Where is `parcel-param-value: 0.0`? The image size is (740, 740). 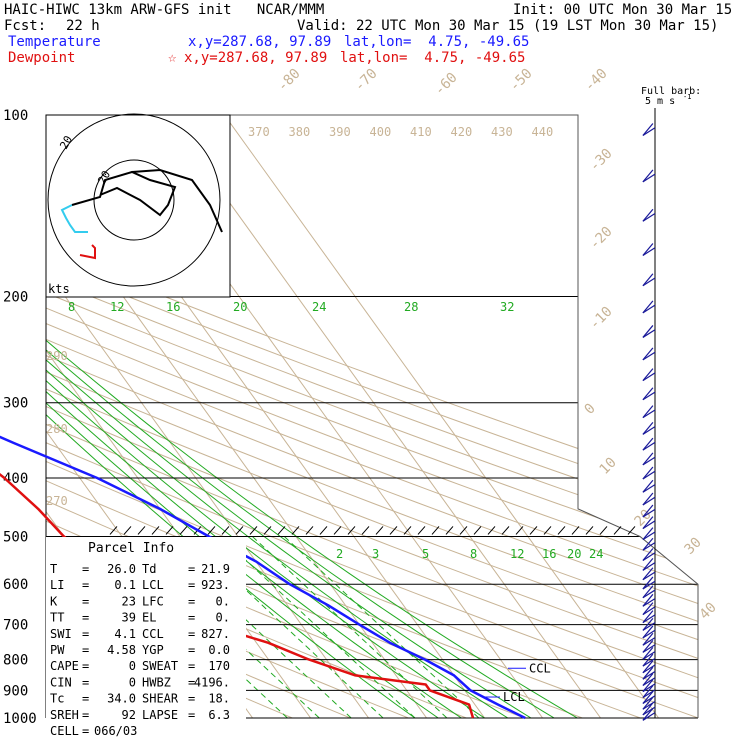 parcel-param-value: 0.0 is located at coordinates (219, 650).